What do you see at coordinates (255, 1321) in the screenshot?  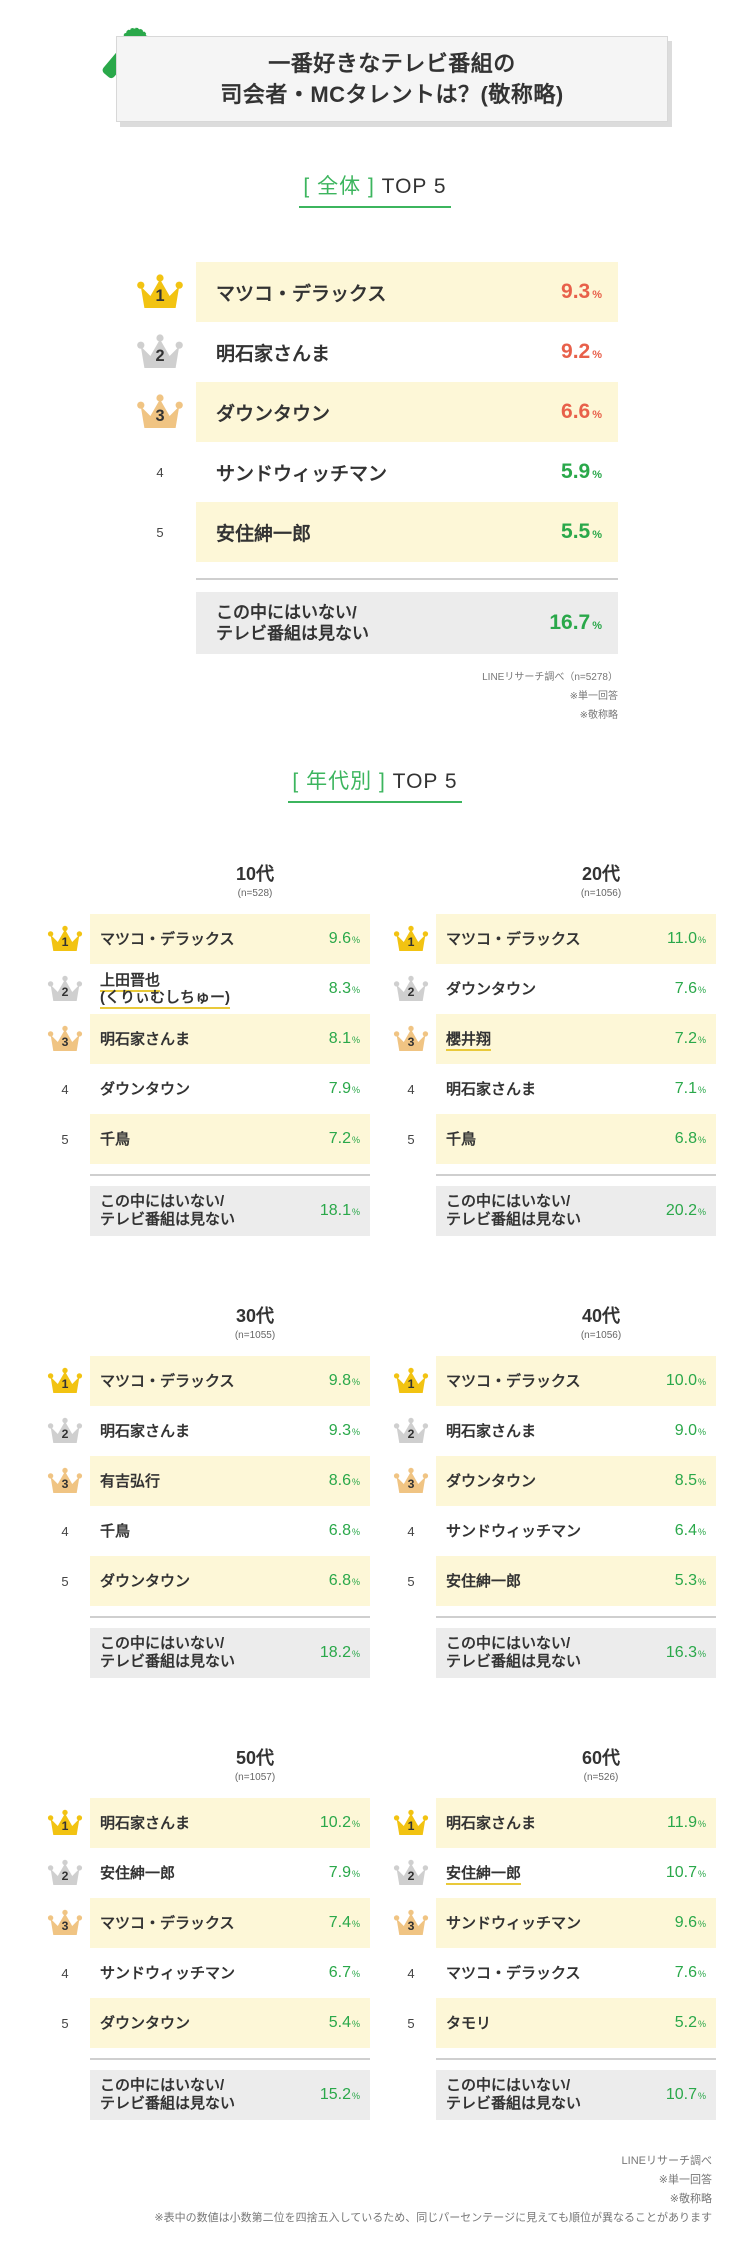 I see `age-table-header: 30代 (n=1055)` at bounding box center [255, 1321].